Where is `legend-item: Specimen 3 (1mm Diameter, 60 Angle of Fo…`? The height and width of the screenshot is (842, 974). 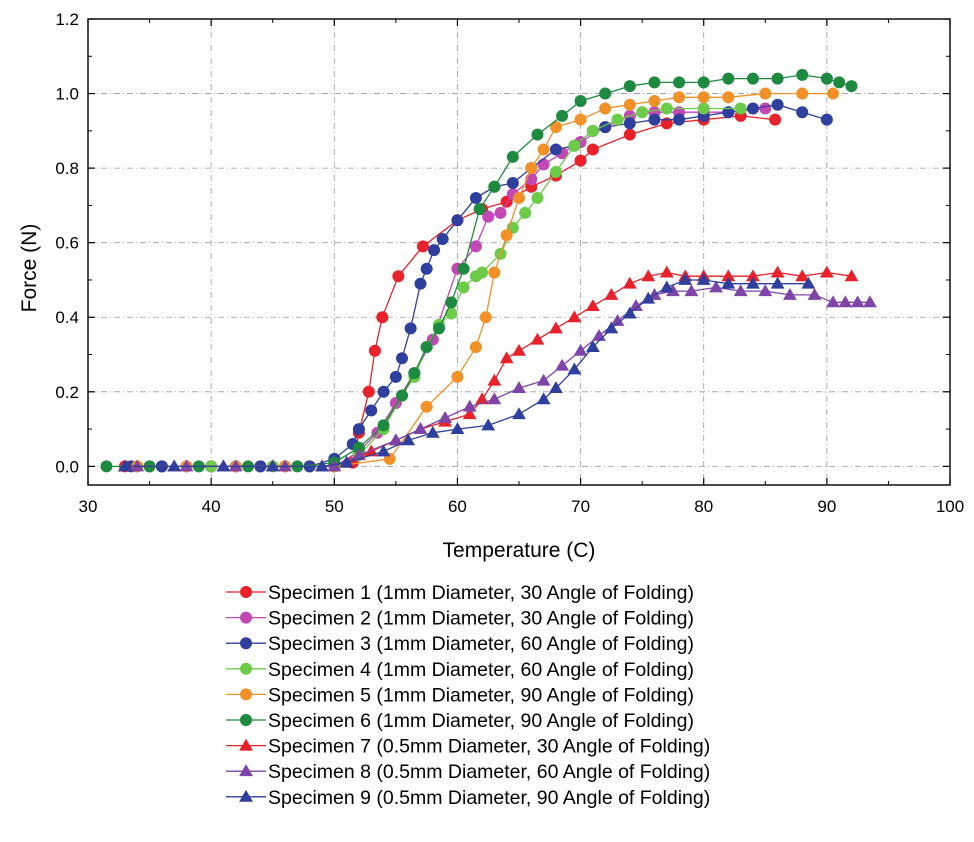
legend-item: Specimen 3 (1mm Diameter, 60 Angle of Fo… is located at coordinates (460, 644).